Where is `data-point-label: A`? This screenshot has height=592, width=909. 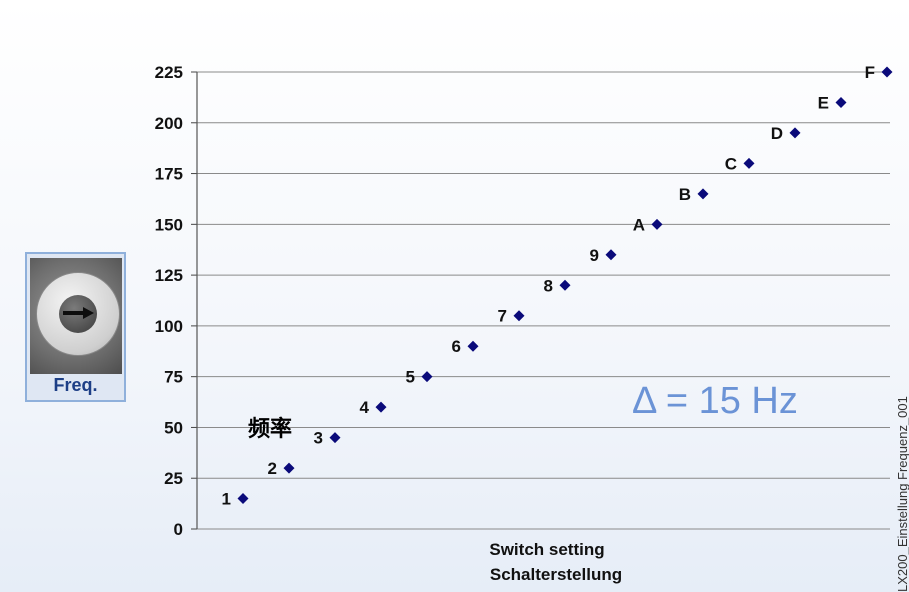 data-point-label: A is located at coordinates (639, 224).